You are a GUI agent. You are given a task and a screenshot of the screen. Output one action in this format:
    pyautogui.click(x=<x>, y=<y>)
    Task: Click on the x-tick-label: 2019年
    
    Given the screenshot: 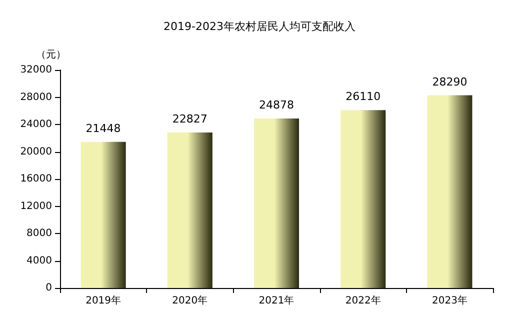 What is the action you would take?
    pyautogui.click(x=104, y=300)
    